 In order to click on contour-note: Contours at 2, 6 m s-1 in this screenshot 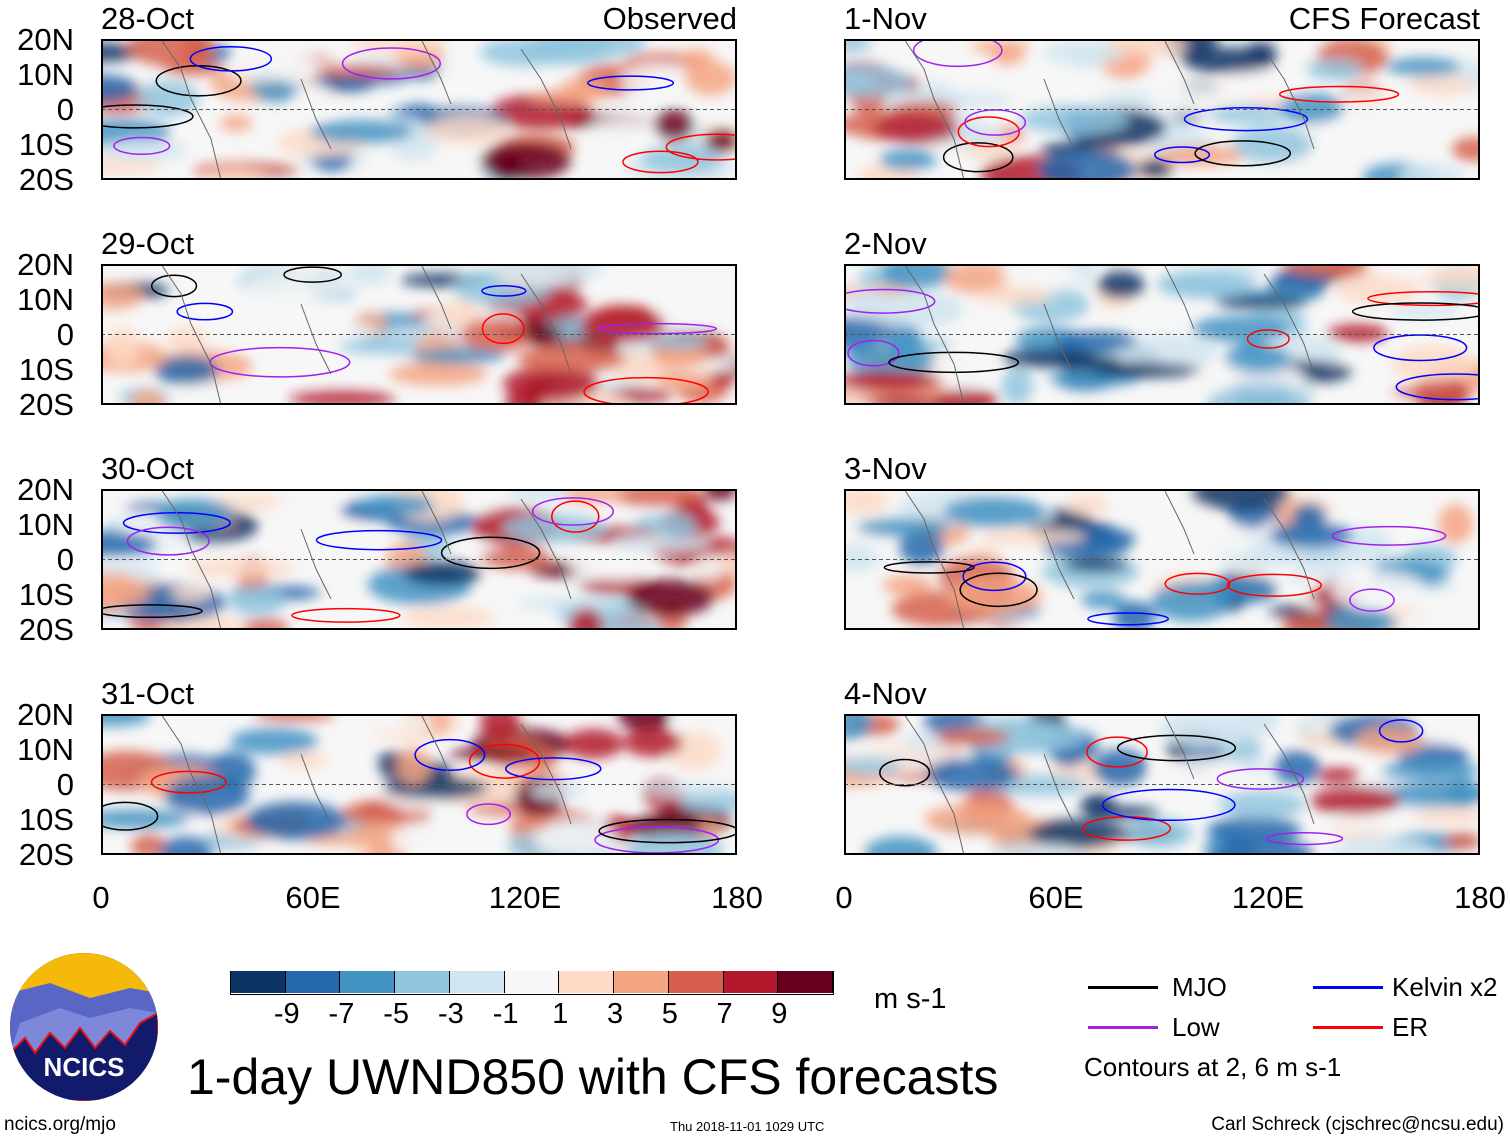, I will do `click(1213, 1067)`.